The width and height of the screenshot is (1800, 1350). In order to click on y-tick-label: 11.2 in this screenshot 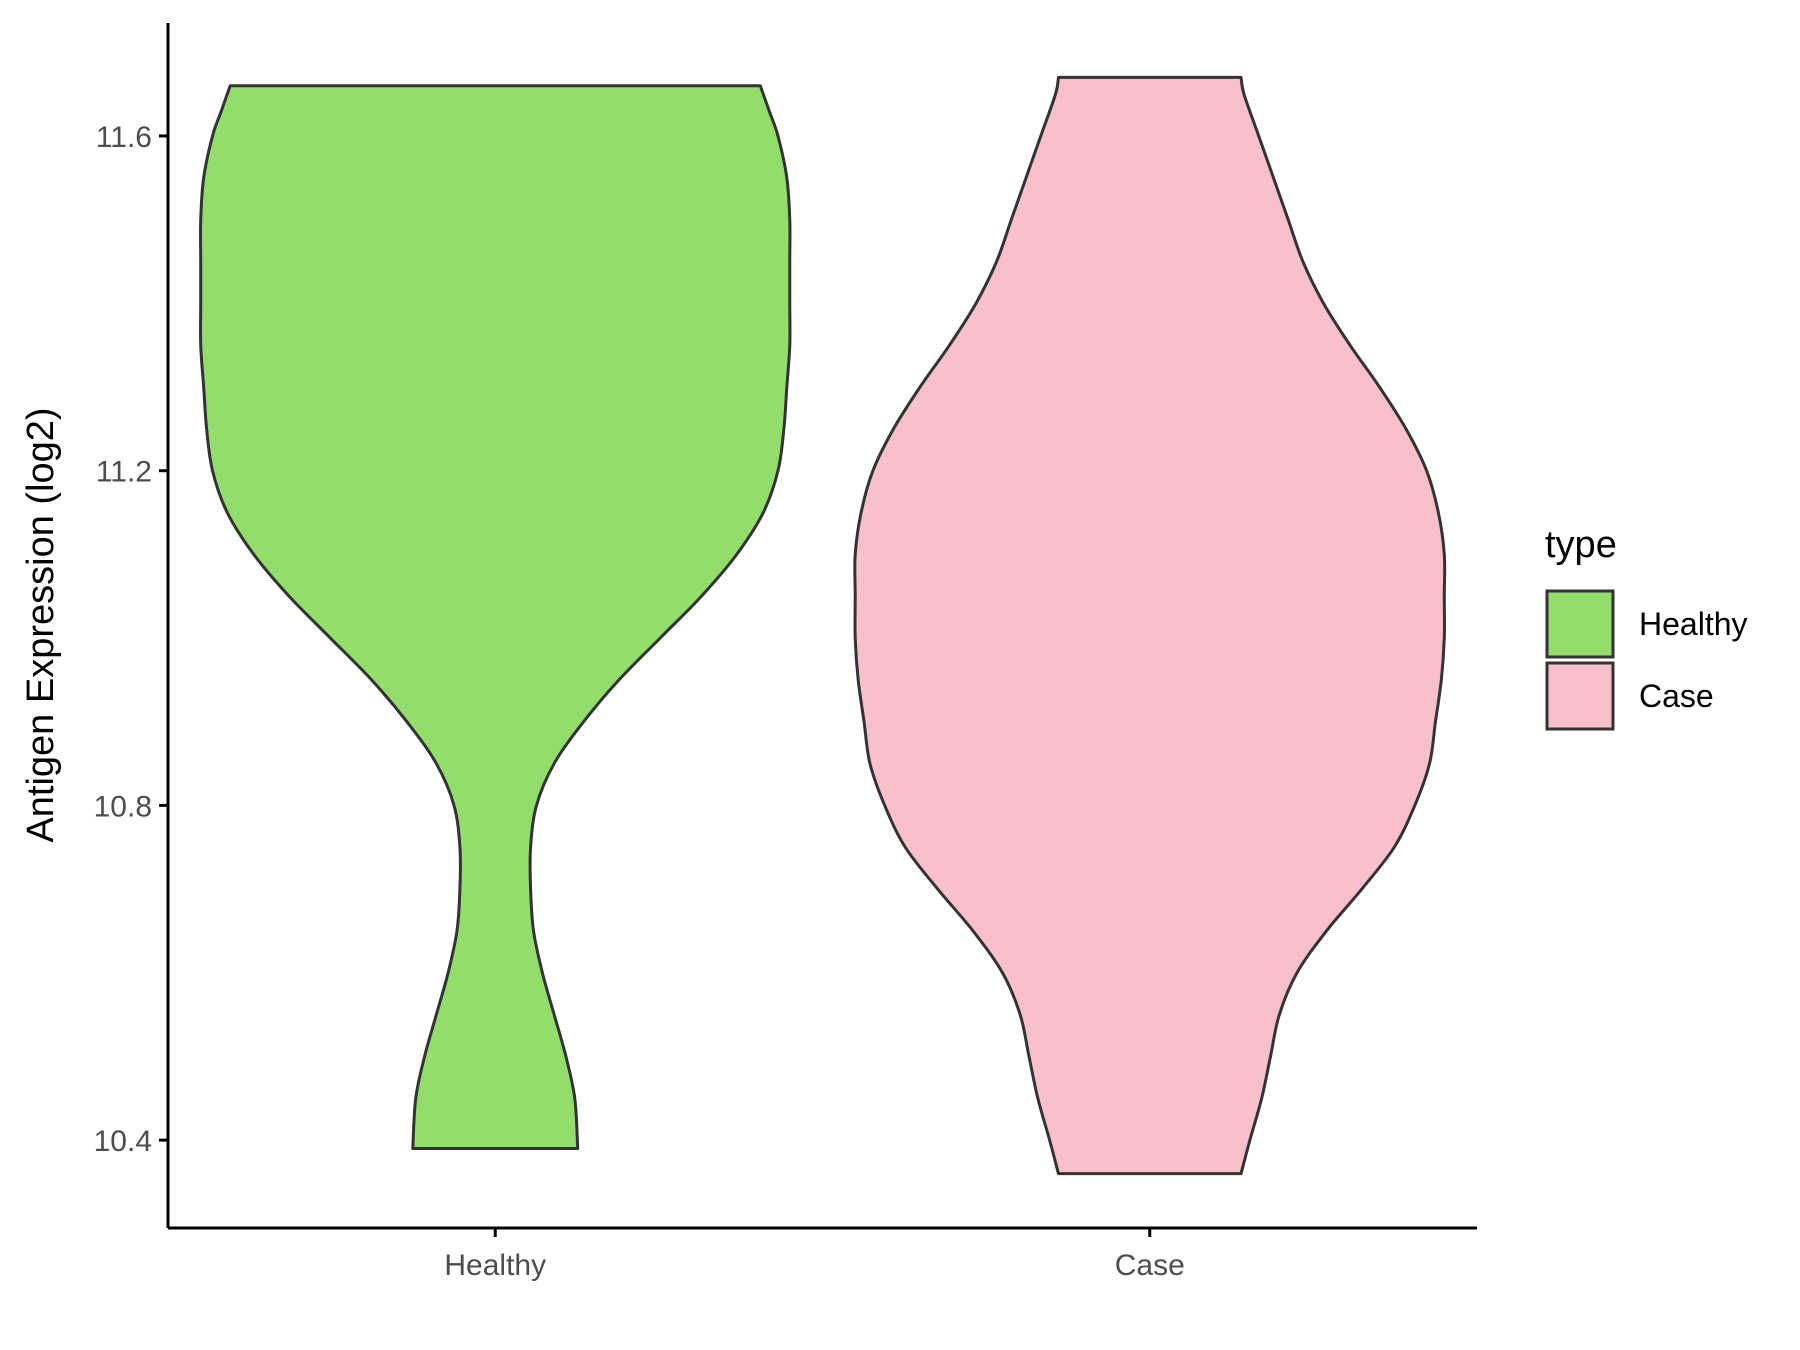, I will do `click(124, 472)`.